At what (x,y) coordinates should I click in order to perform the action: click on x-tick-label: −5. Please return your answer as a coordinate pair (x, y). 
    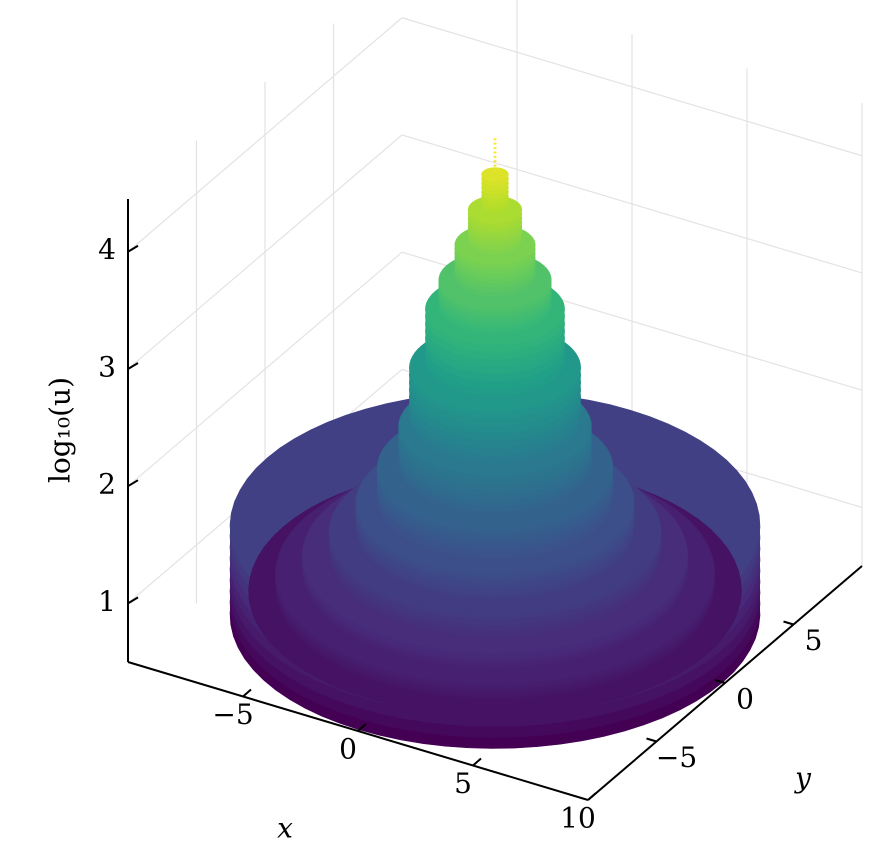
    Looking at the image, I should click on (232, 714).